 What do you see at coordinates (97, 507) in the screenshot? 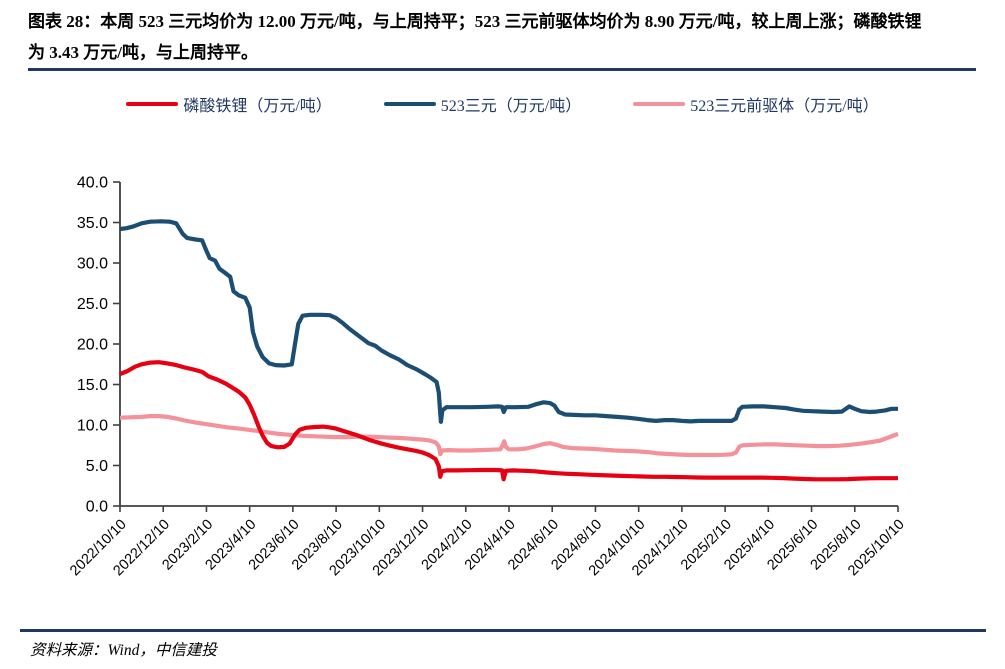
I see `svg-text: 0.0` at bounding box center [97, 507].